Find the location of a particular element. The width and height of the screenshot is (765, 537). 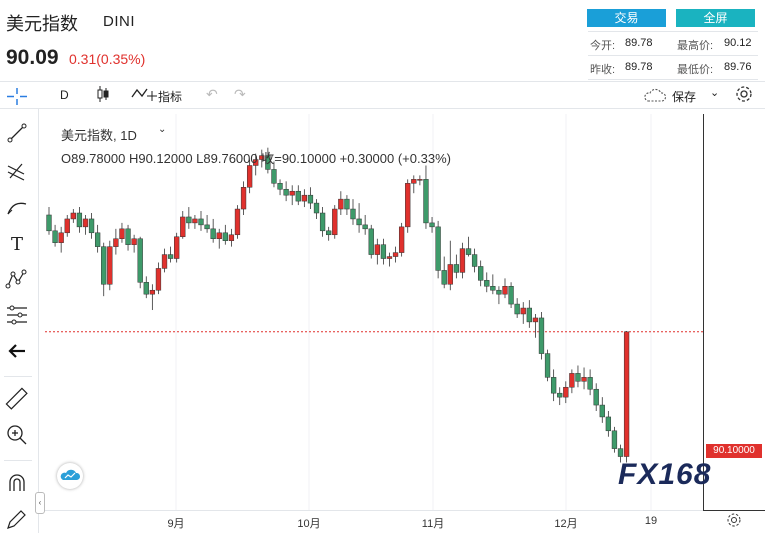

trend-line-icon is located at coordinates (17, 133).